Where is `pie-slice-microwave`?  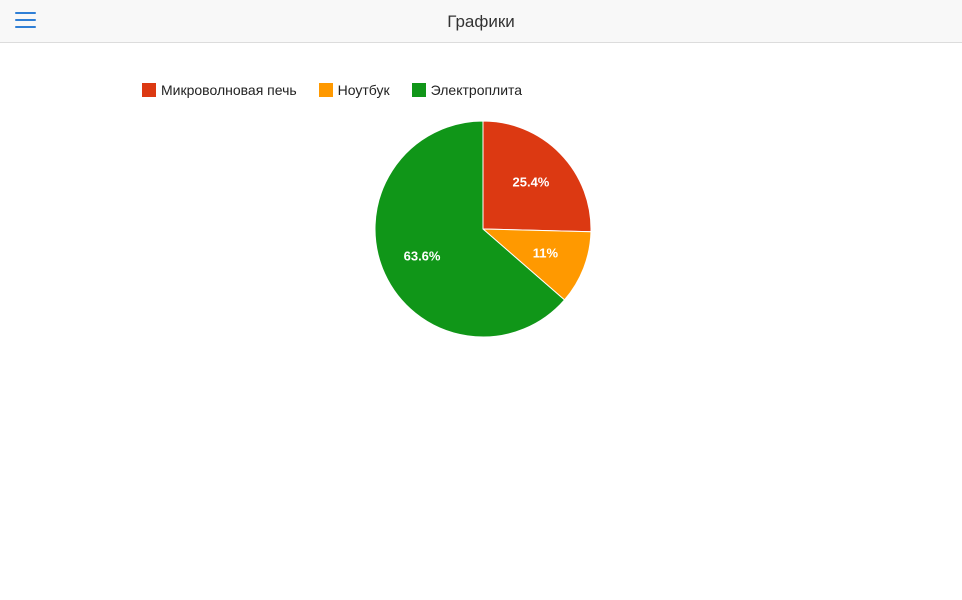 pie-slice-microwave is located at coordinates (537, 176).